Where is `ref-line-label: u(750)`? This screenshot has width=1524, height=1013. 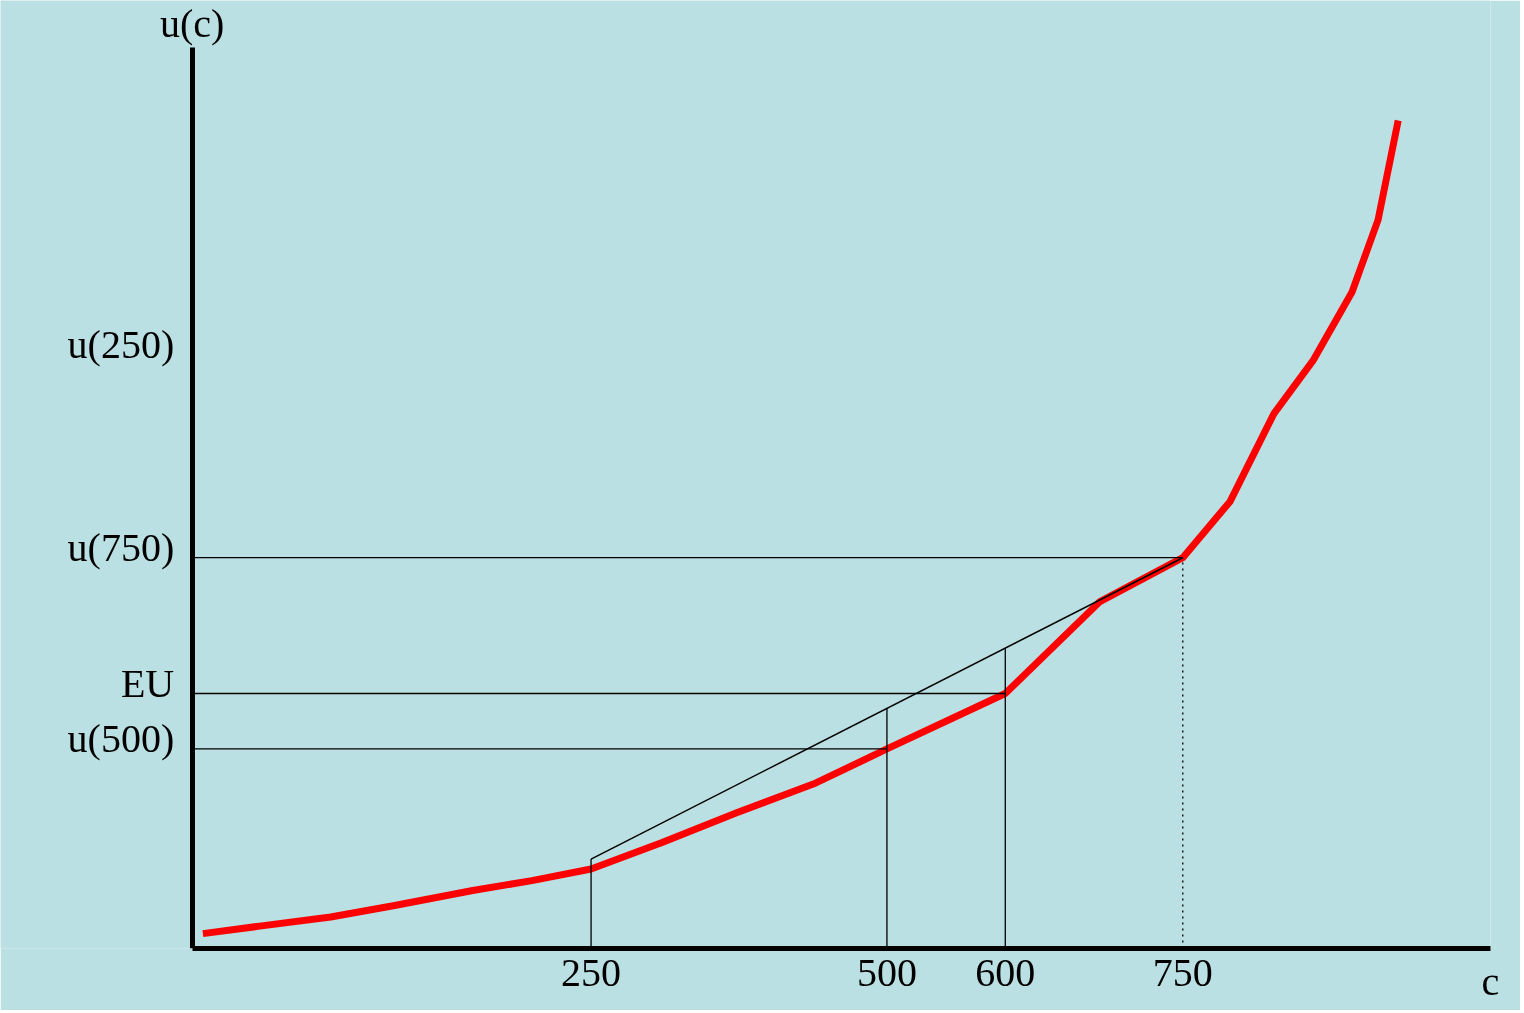 ref-line-label: u(750) is located at coordinates (121, 548).